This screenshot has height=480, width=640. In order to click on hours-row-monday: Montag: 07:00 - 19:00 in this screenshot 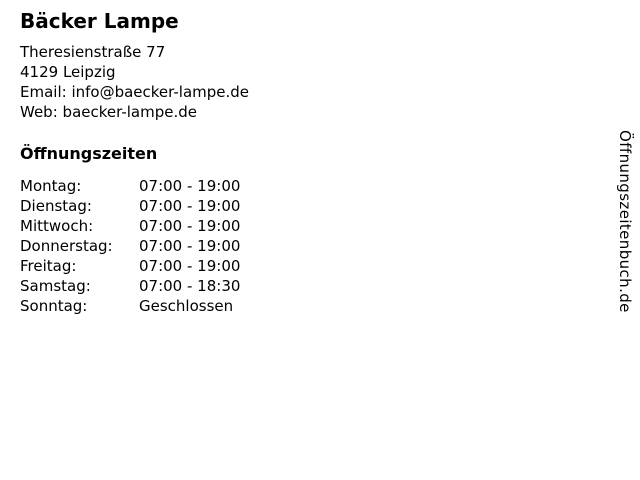, I will do `click(330, 186)`.